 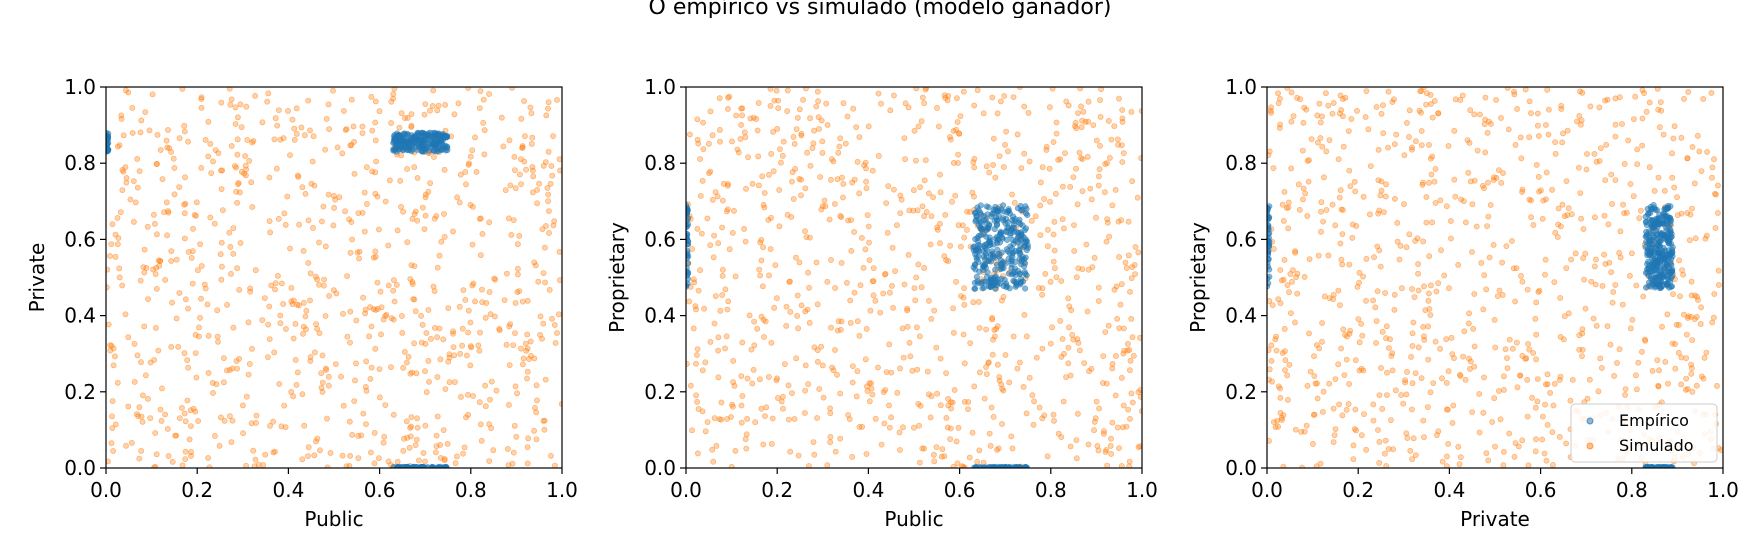 What do you see at coordinates (1656, 445) in the screenshot?
I see `legend-label: Simulado` at bounding box center [1656, 445].